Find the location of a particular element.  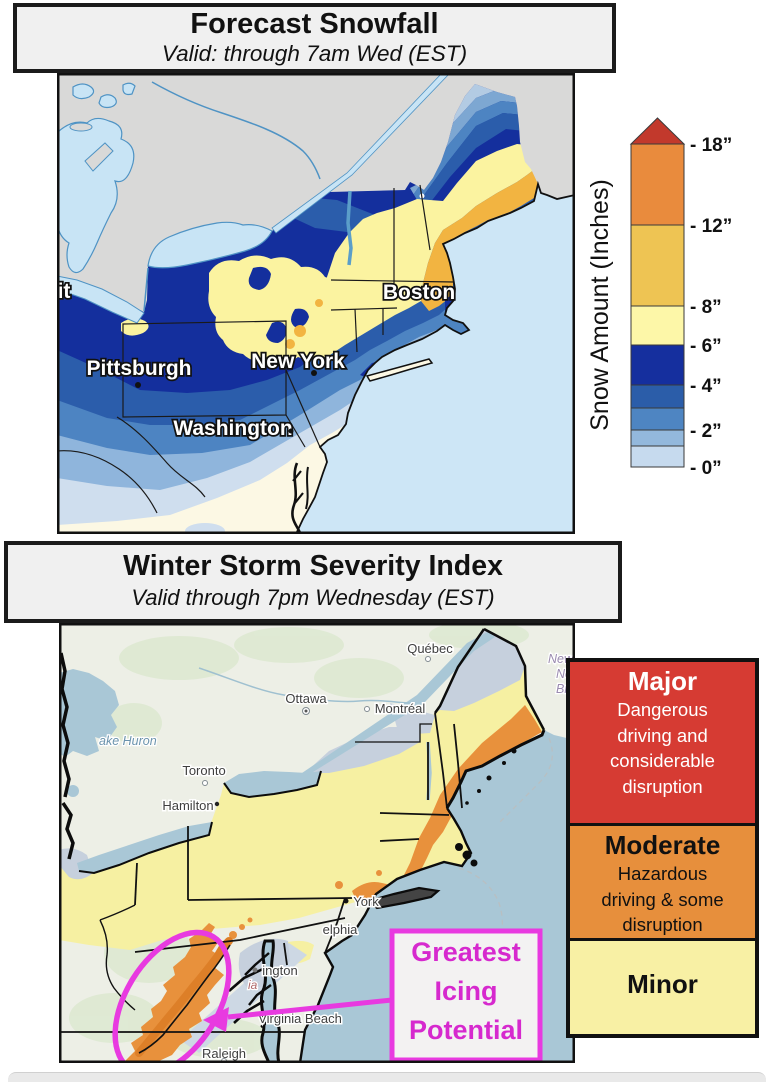

svg-text: it is located at coordinates (64, 291).